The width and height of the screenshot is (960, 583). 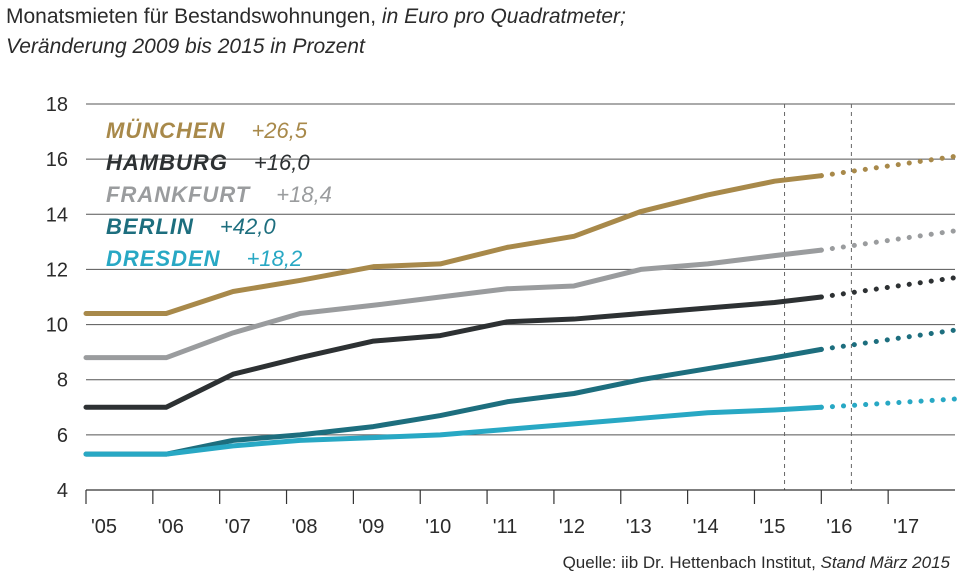 What do you see at coordinates (304, 527) in the screenshot?
I see `x-tick-label-3: '08` at bounding box center [304, 527].